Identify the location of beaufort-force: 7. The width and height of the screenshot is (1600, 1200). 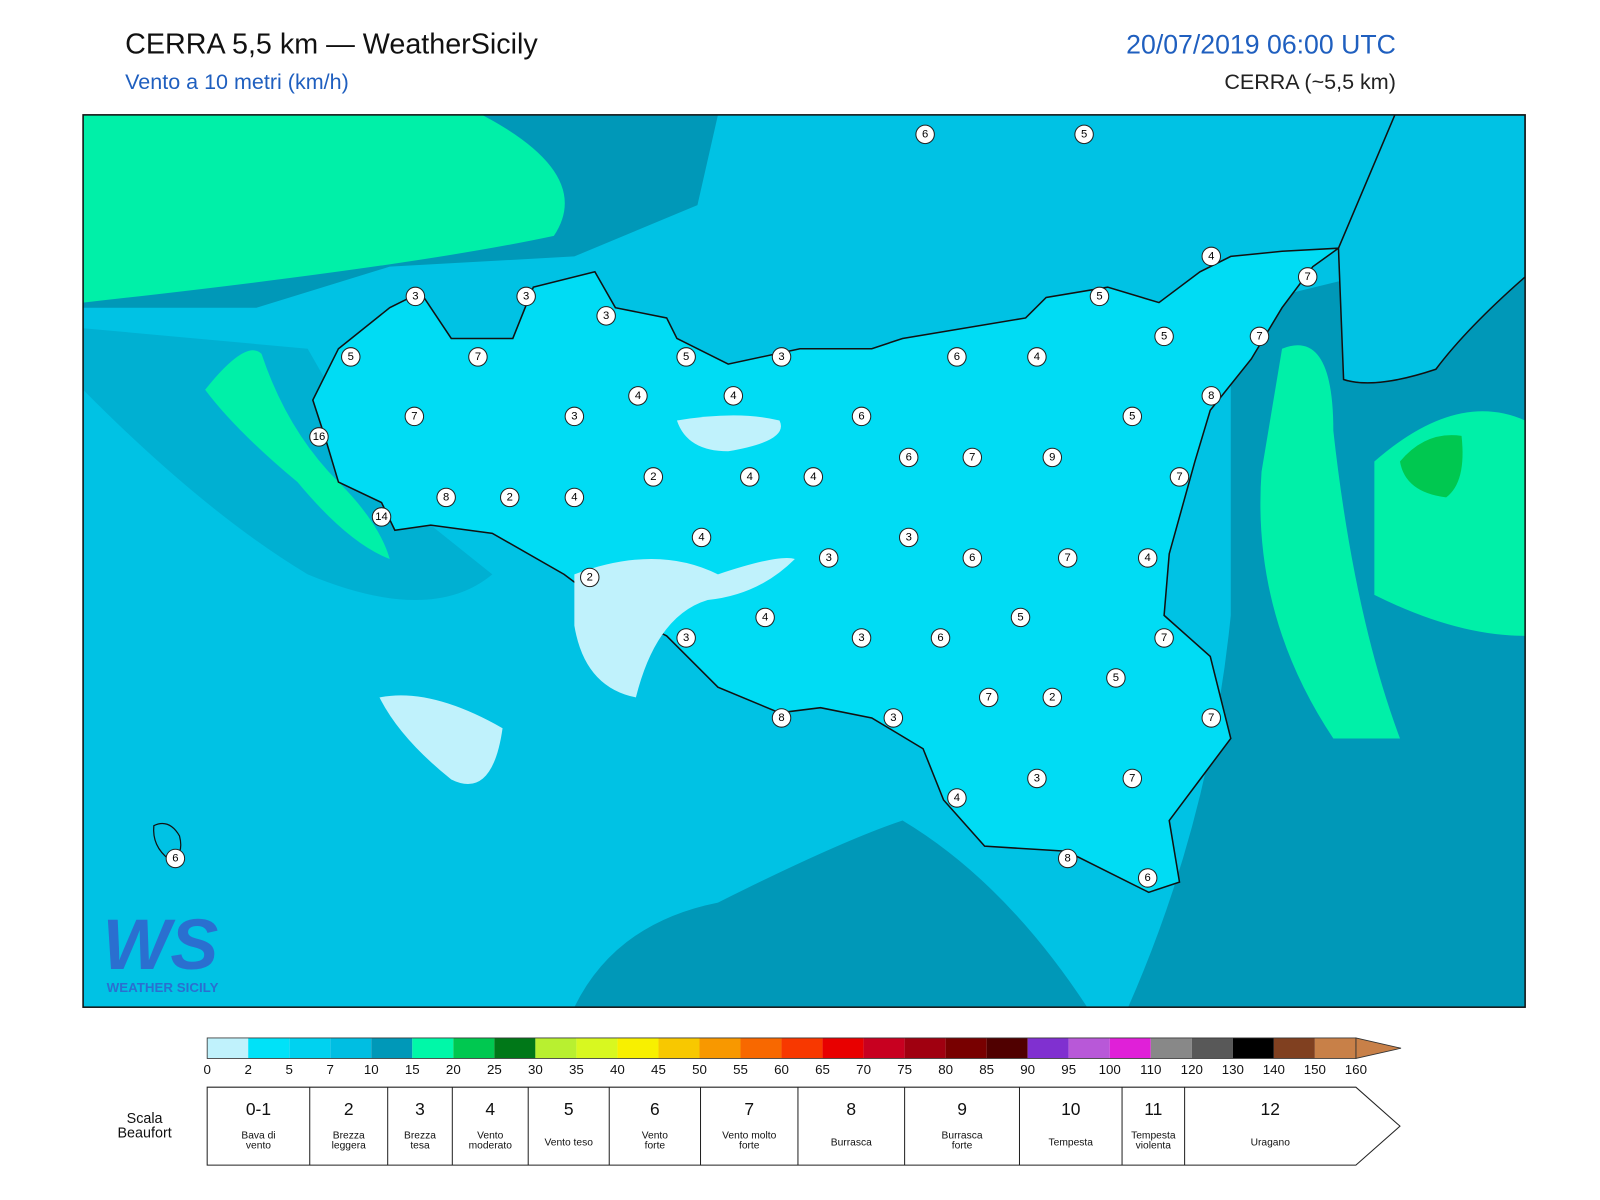
(749, 1109).